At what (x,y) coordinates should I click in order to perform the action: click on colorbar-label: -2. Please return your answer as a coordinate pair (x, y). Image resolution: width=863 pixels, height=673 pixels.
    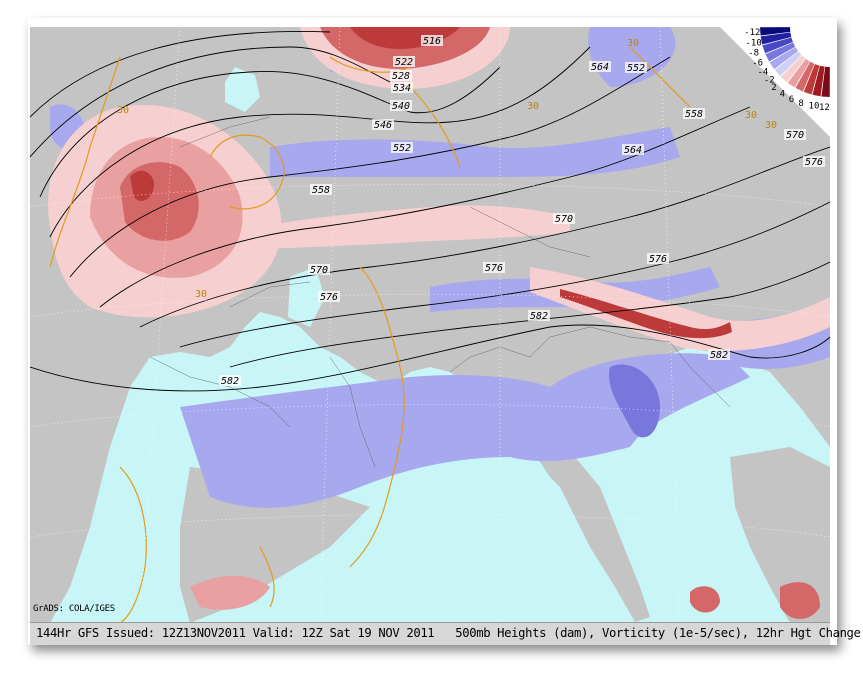
    Looking at the image, I should click on (769, 81).